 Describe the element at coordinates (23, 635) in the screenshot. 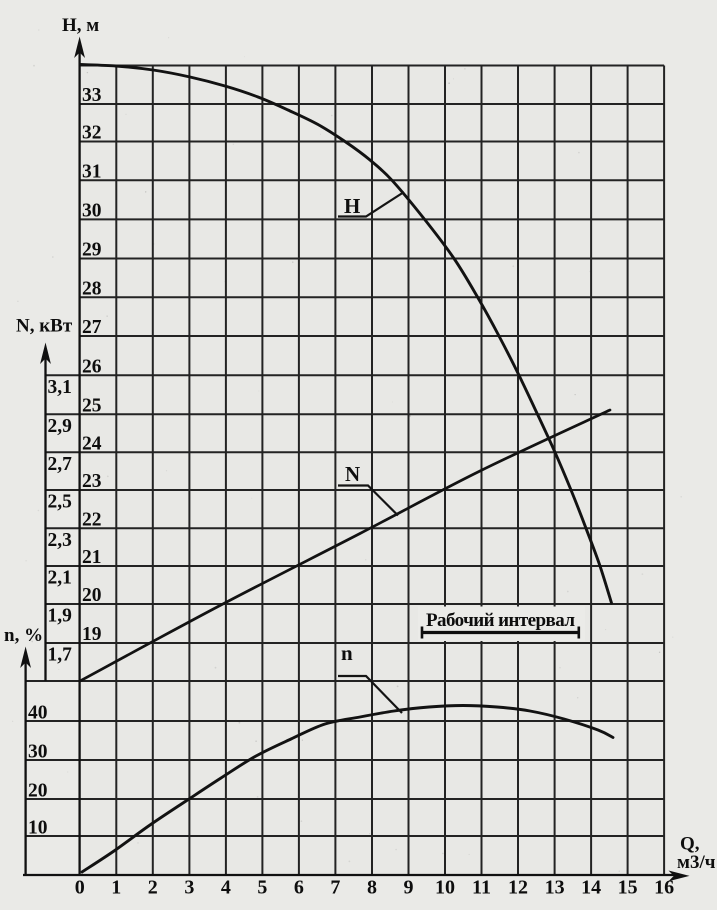

I see `svg-text: n, %` at that location.